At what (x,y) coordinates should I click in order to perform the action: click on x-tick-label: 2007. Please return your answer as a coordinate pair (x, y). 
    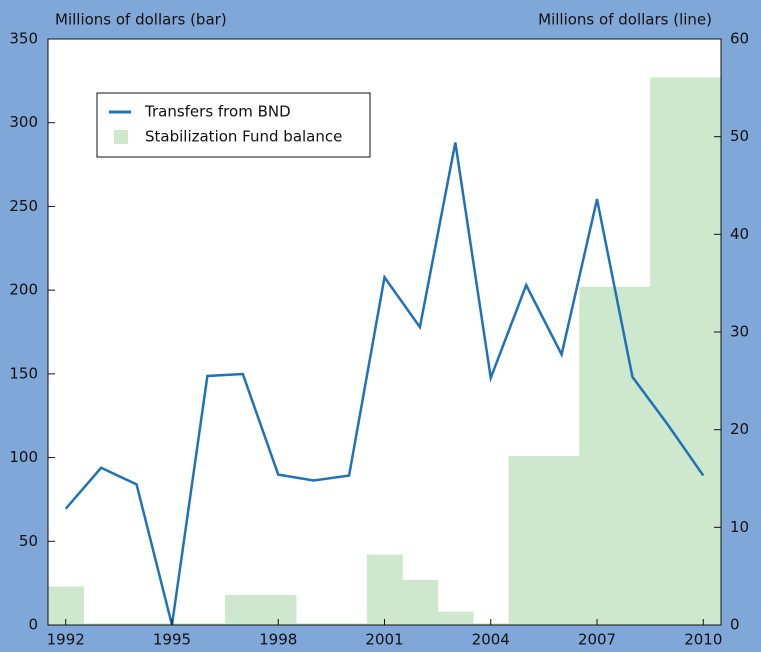
    Looking at the image, I should click on (597, 640).